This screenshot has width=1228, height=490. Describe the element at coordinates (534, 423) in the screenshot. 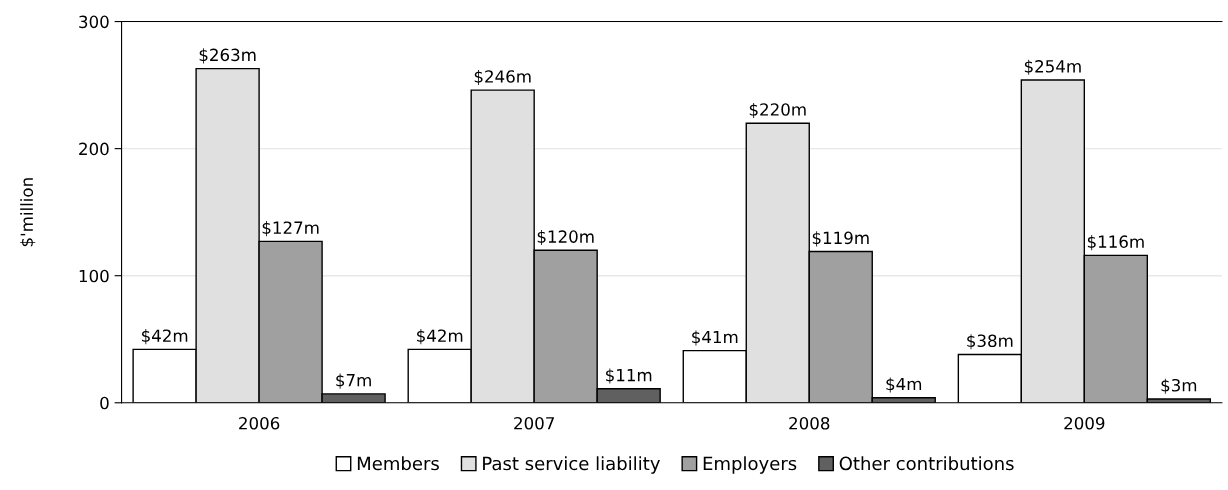

I see `x-tick-label: 2007` at that location.